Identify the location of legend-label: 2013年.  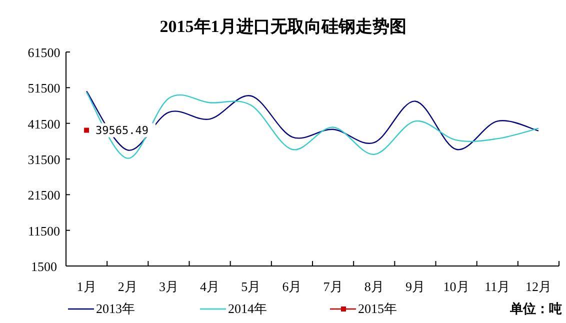
(115, 308).